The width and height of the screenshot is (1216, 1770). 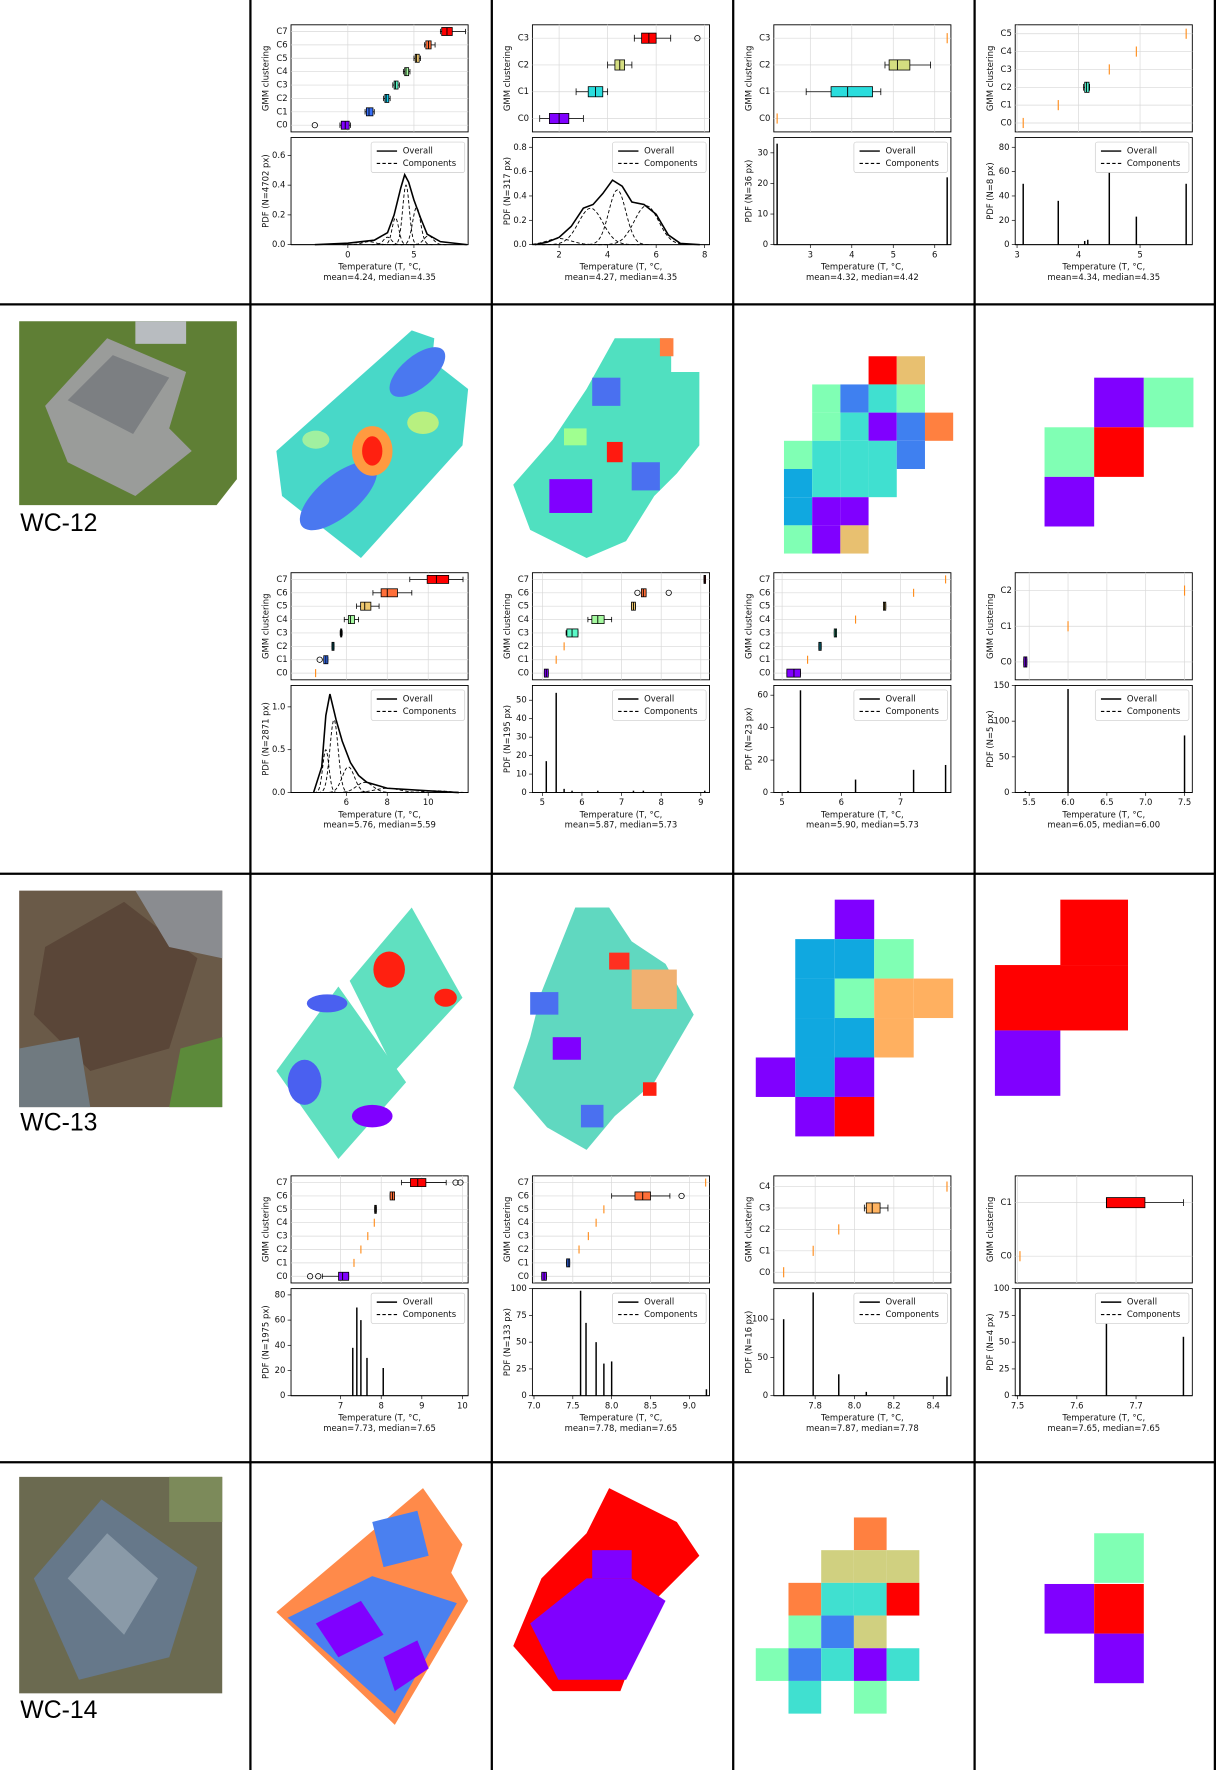 I want to click on row-label: WC-12, so click(x=58, y=523).